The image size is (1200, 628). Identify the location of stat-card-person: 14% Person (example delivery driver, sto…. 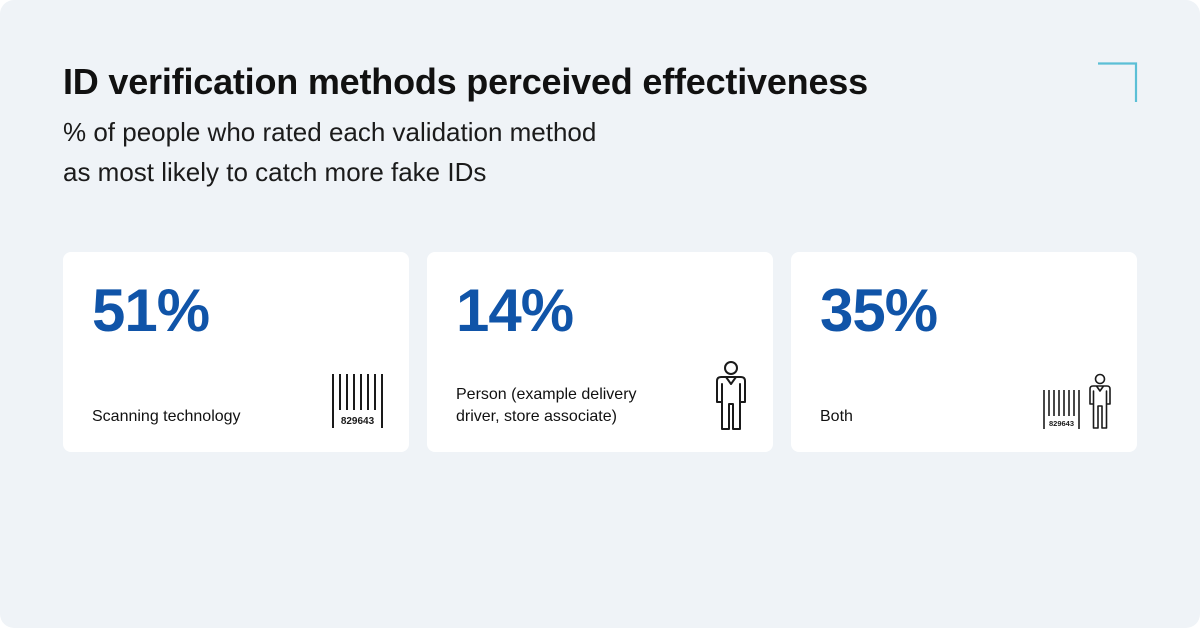
(600, 352).